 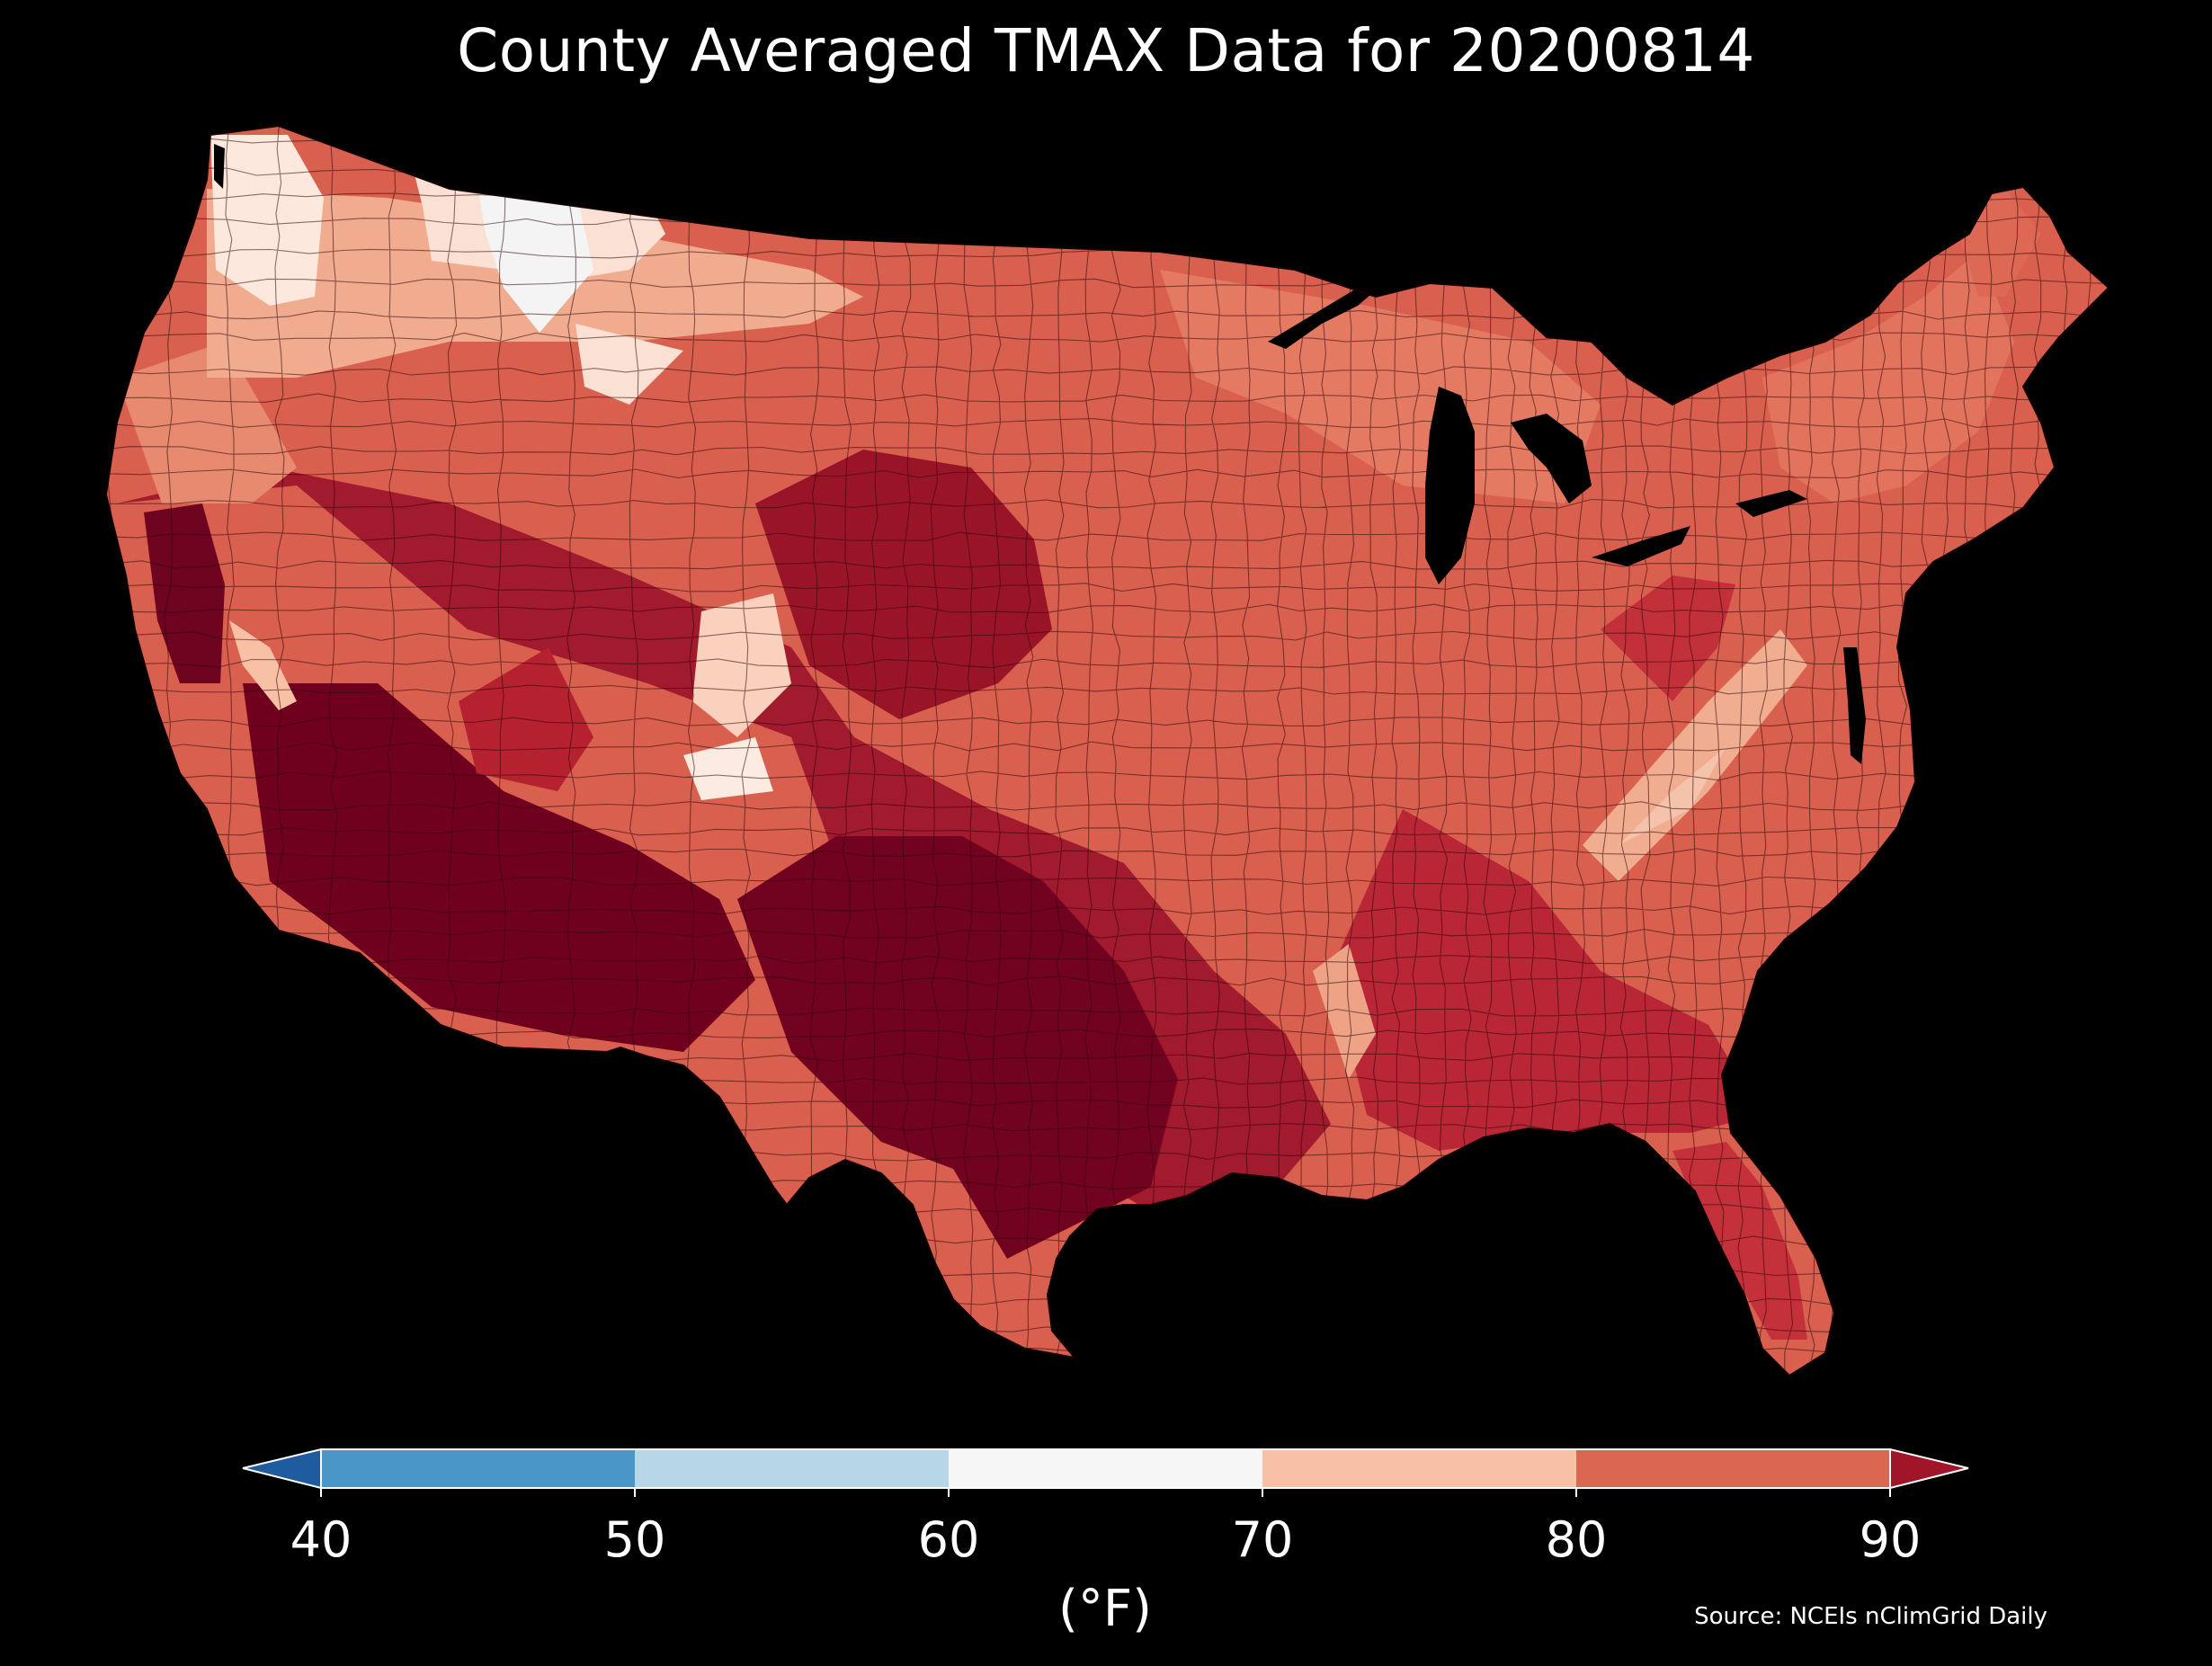 I want to click on puget-sound, so click(x=219, y=167).